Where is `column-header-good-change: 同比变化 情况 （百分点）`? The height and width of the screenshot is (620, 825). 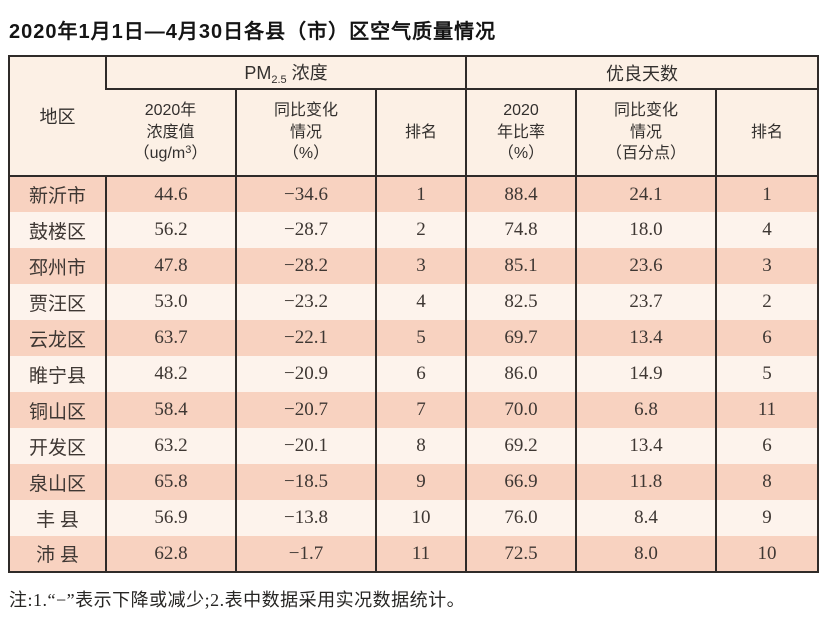 column-header-good-change: 同比变化 情况 （百分点） is located at coordinates (645, 133).